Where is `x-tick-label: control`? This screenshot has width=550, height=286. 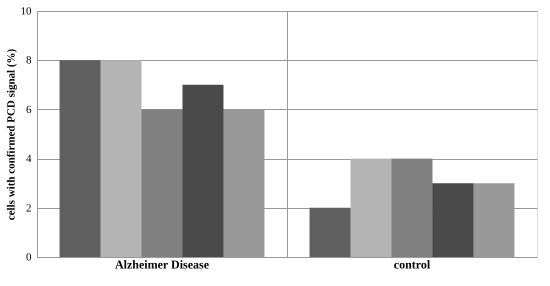 x-tick-label: control is located at coordinates (412, 265).